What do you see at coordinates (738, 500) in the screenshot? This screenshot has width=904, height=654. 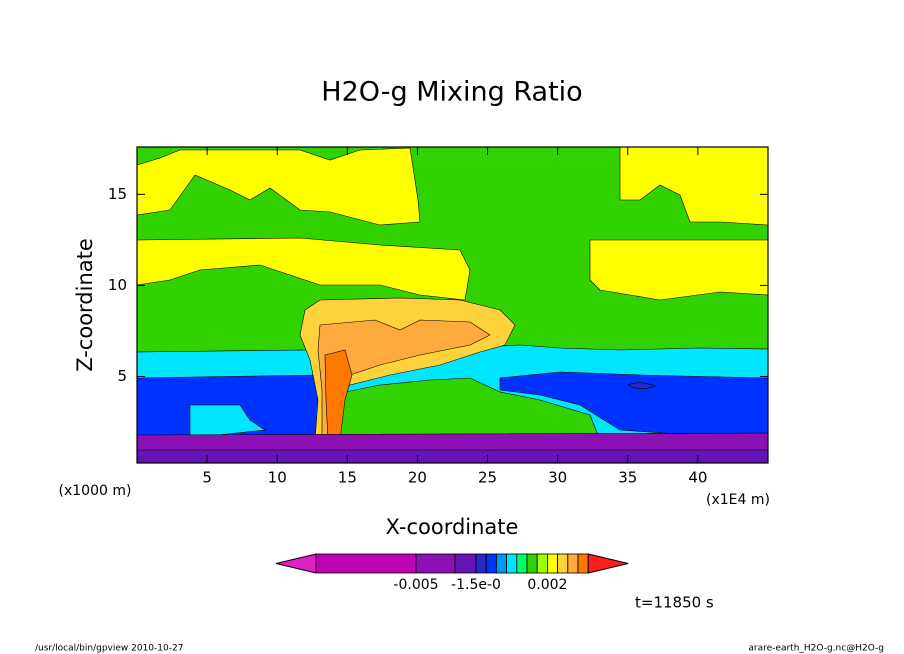 I see `x-unit: (x1E4 m)` at bounding box center [738, 500].